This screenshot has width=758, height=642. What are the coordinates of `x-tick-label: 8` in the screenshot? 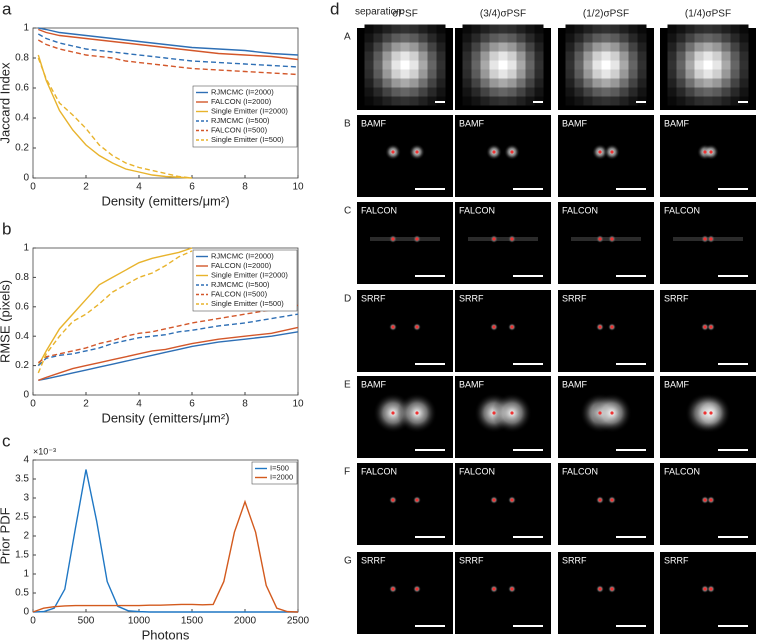 It's located at (245, 187).